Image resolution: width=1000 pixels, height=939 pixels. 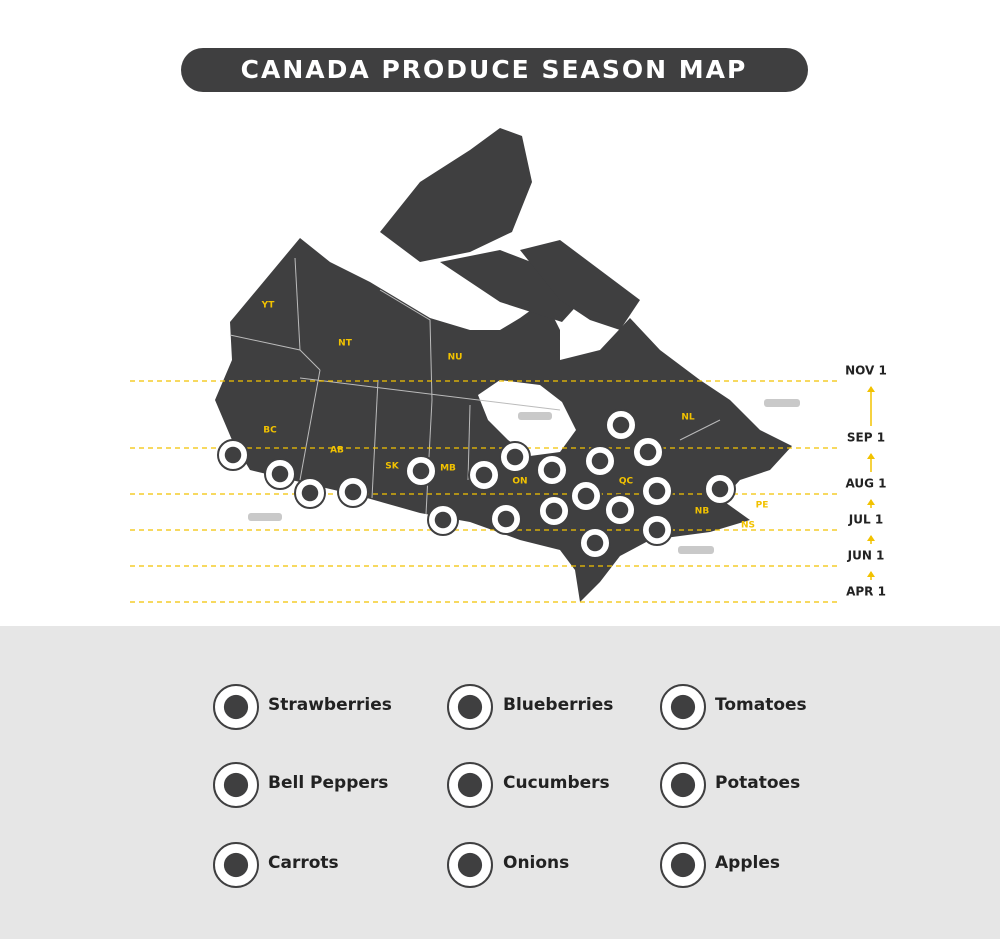 What do you see at coordinates (536, 863) in the screenshot?
I see `legend-label: Onions` at bounding box center [536, 863].